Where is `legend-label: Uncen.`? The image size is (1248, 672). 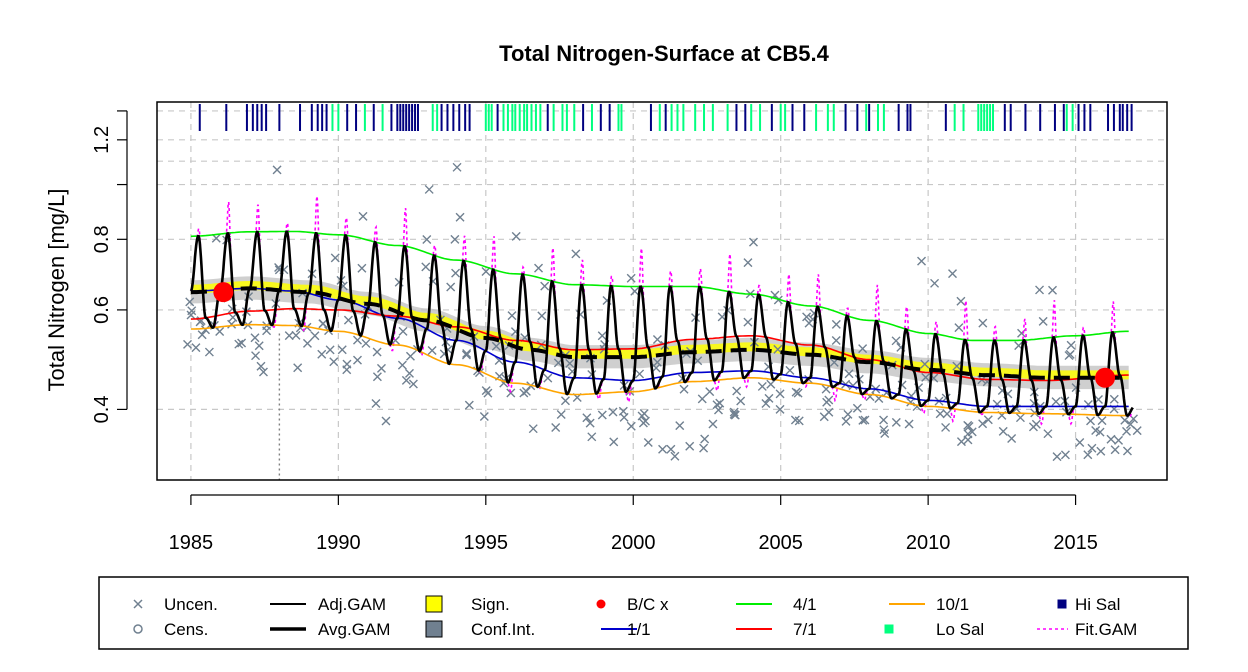 legend-label: Uncen. is located at coordinates (191, 604).